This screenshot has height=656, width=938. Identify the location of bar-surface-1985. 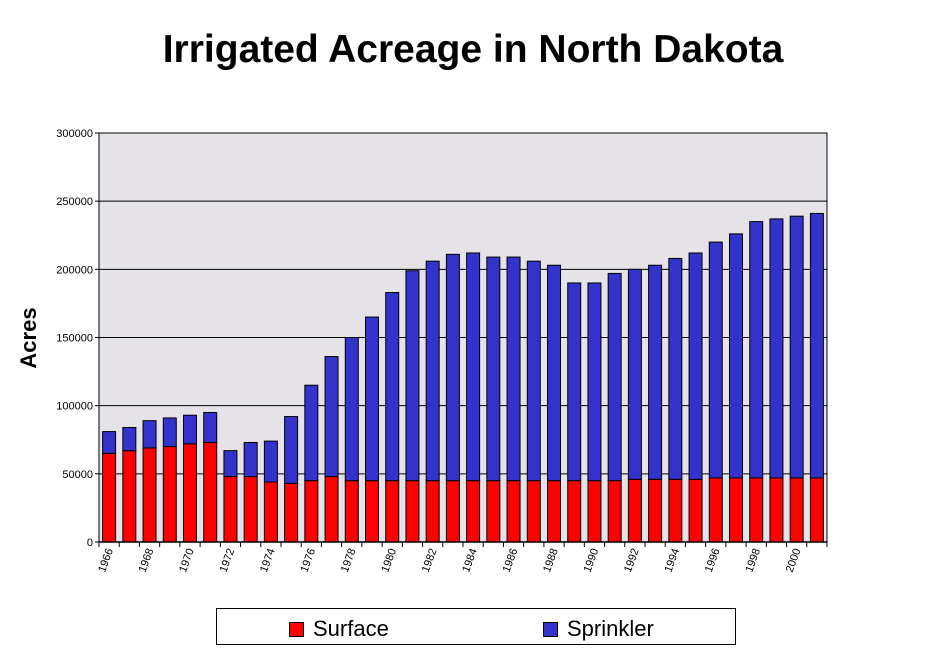
(493, 511).